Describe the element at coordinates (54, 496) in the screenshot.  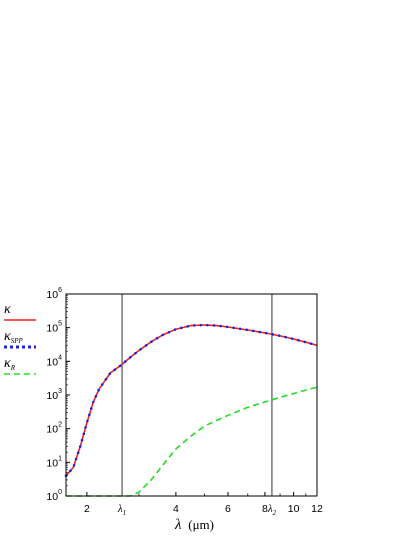
I see `y-tick-label: 10⁰` at that location.